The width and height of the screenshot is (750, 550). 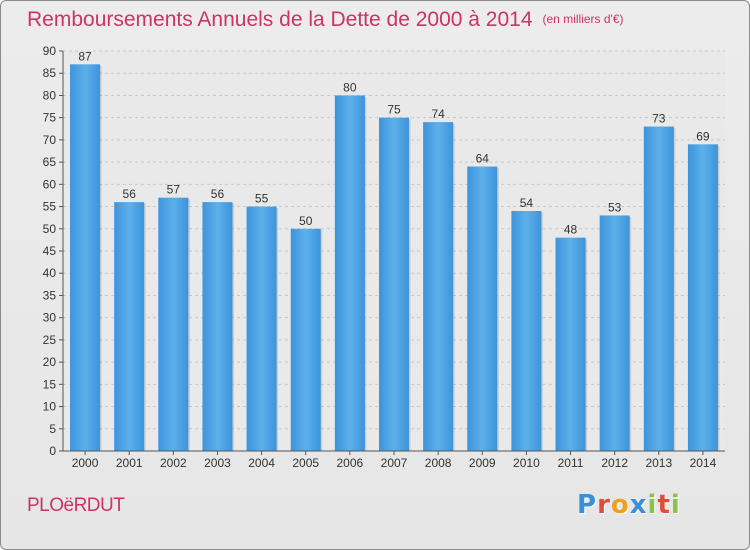 I want to click on y-tick-label: 5, so click(x=52, y=429).